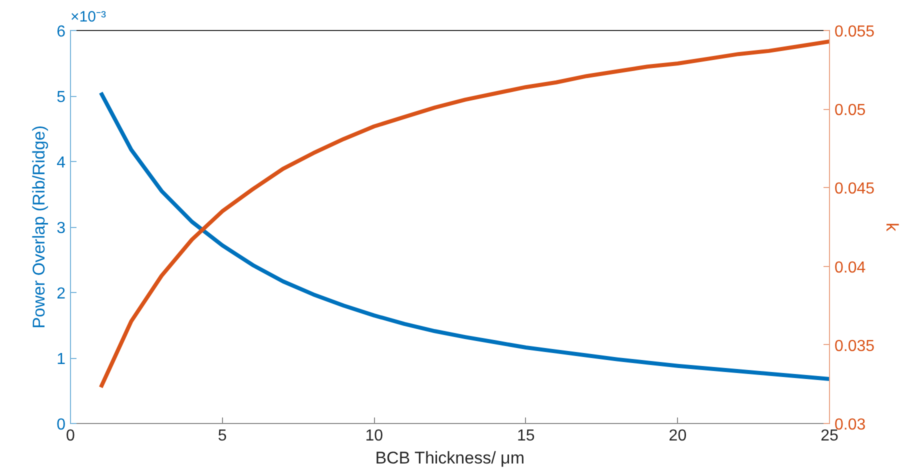 This screenshot has height=473, width=909. What do you see at coordinates (61, 97) in the screenshot?
I see `y-tick-label: 5` at bounding box center [61, 97].